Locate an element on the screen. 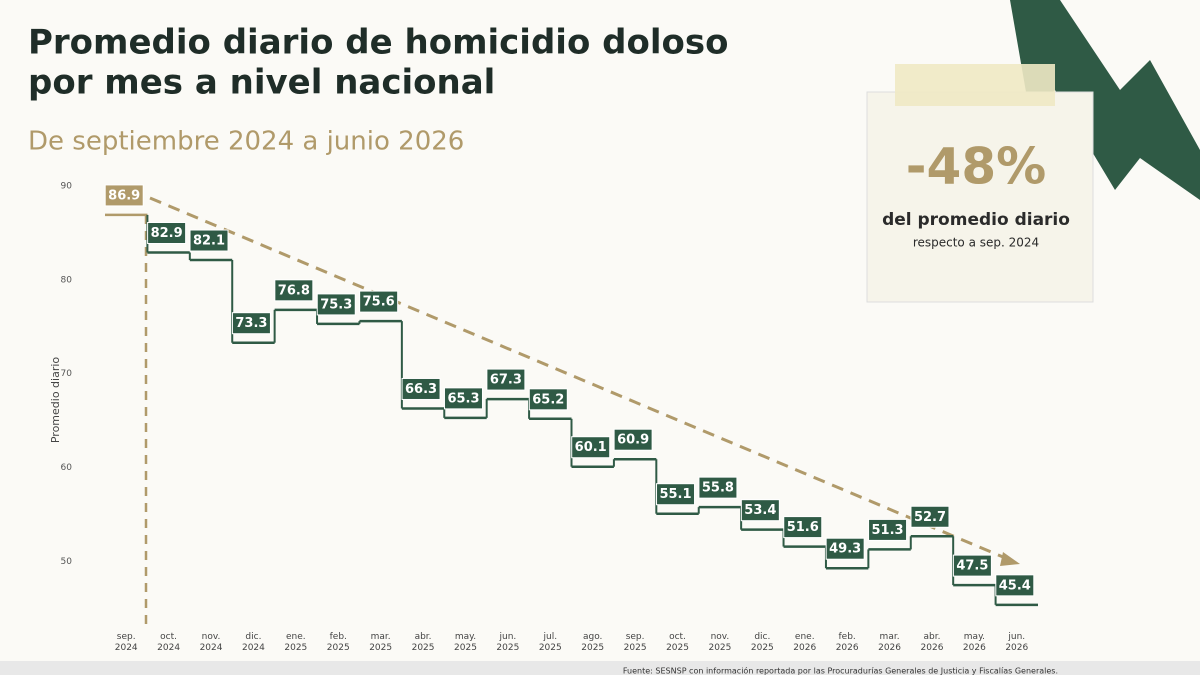 The width and height of the screenshot is (1200, 675). x-tick-label: dic. 2024 is located at coordinates (253, 642).